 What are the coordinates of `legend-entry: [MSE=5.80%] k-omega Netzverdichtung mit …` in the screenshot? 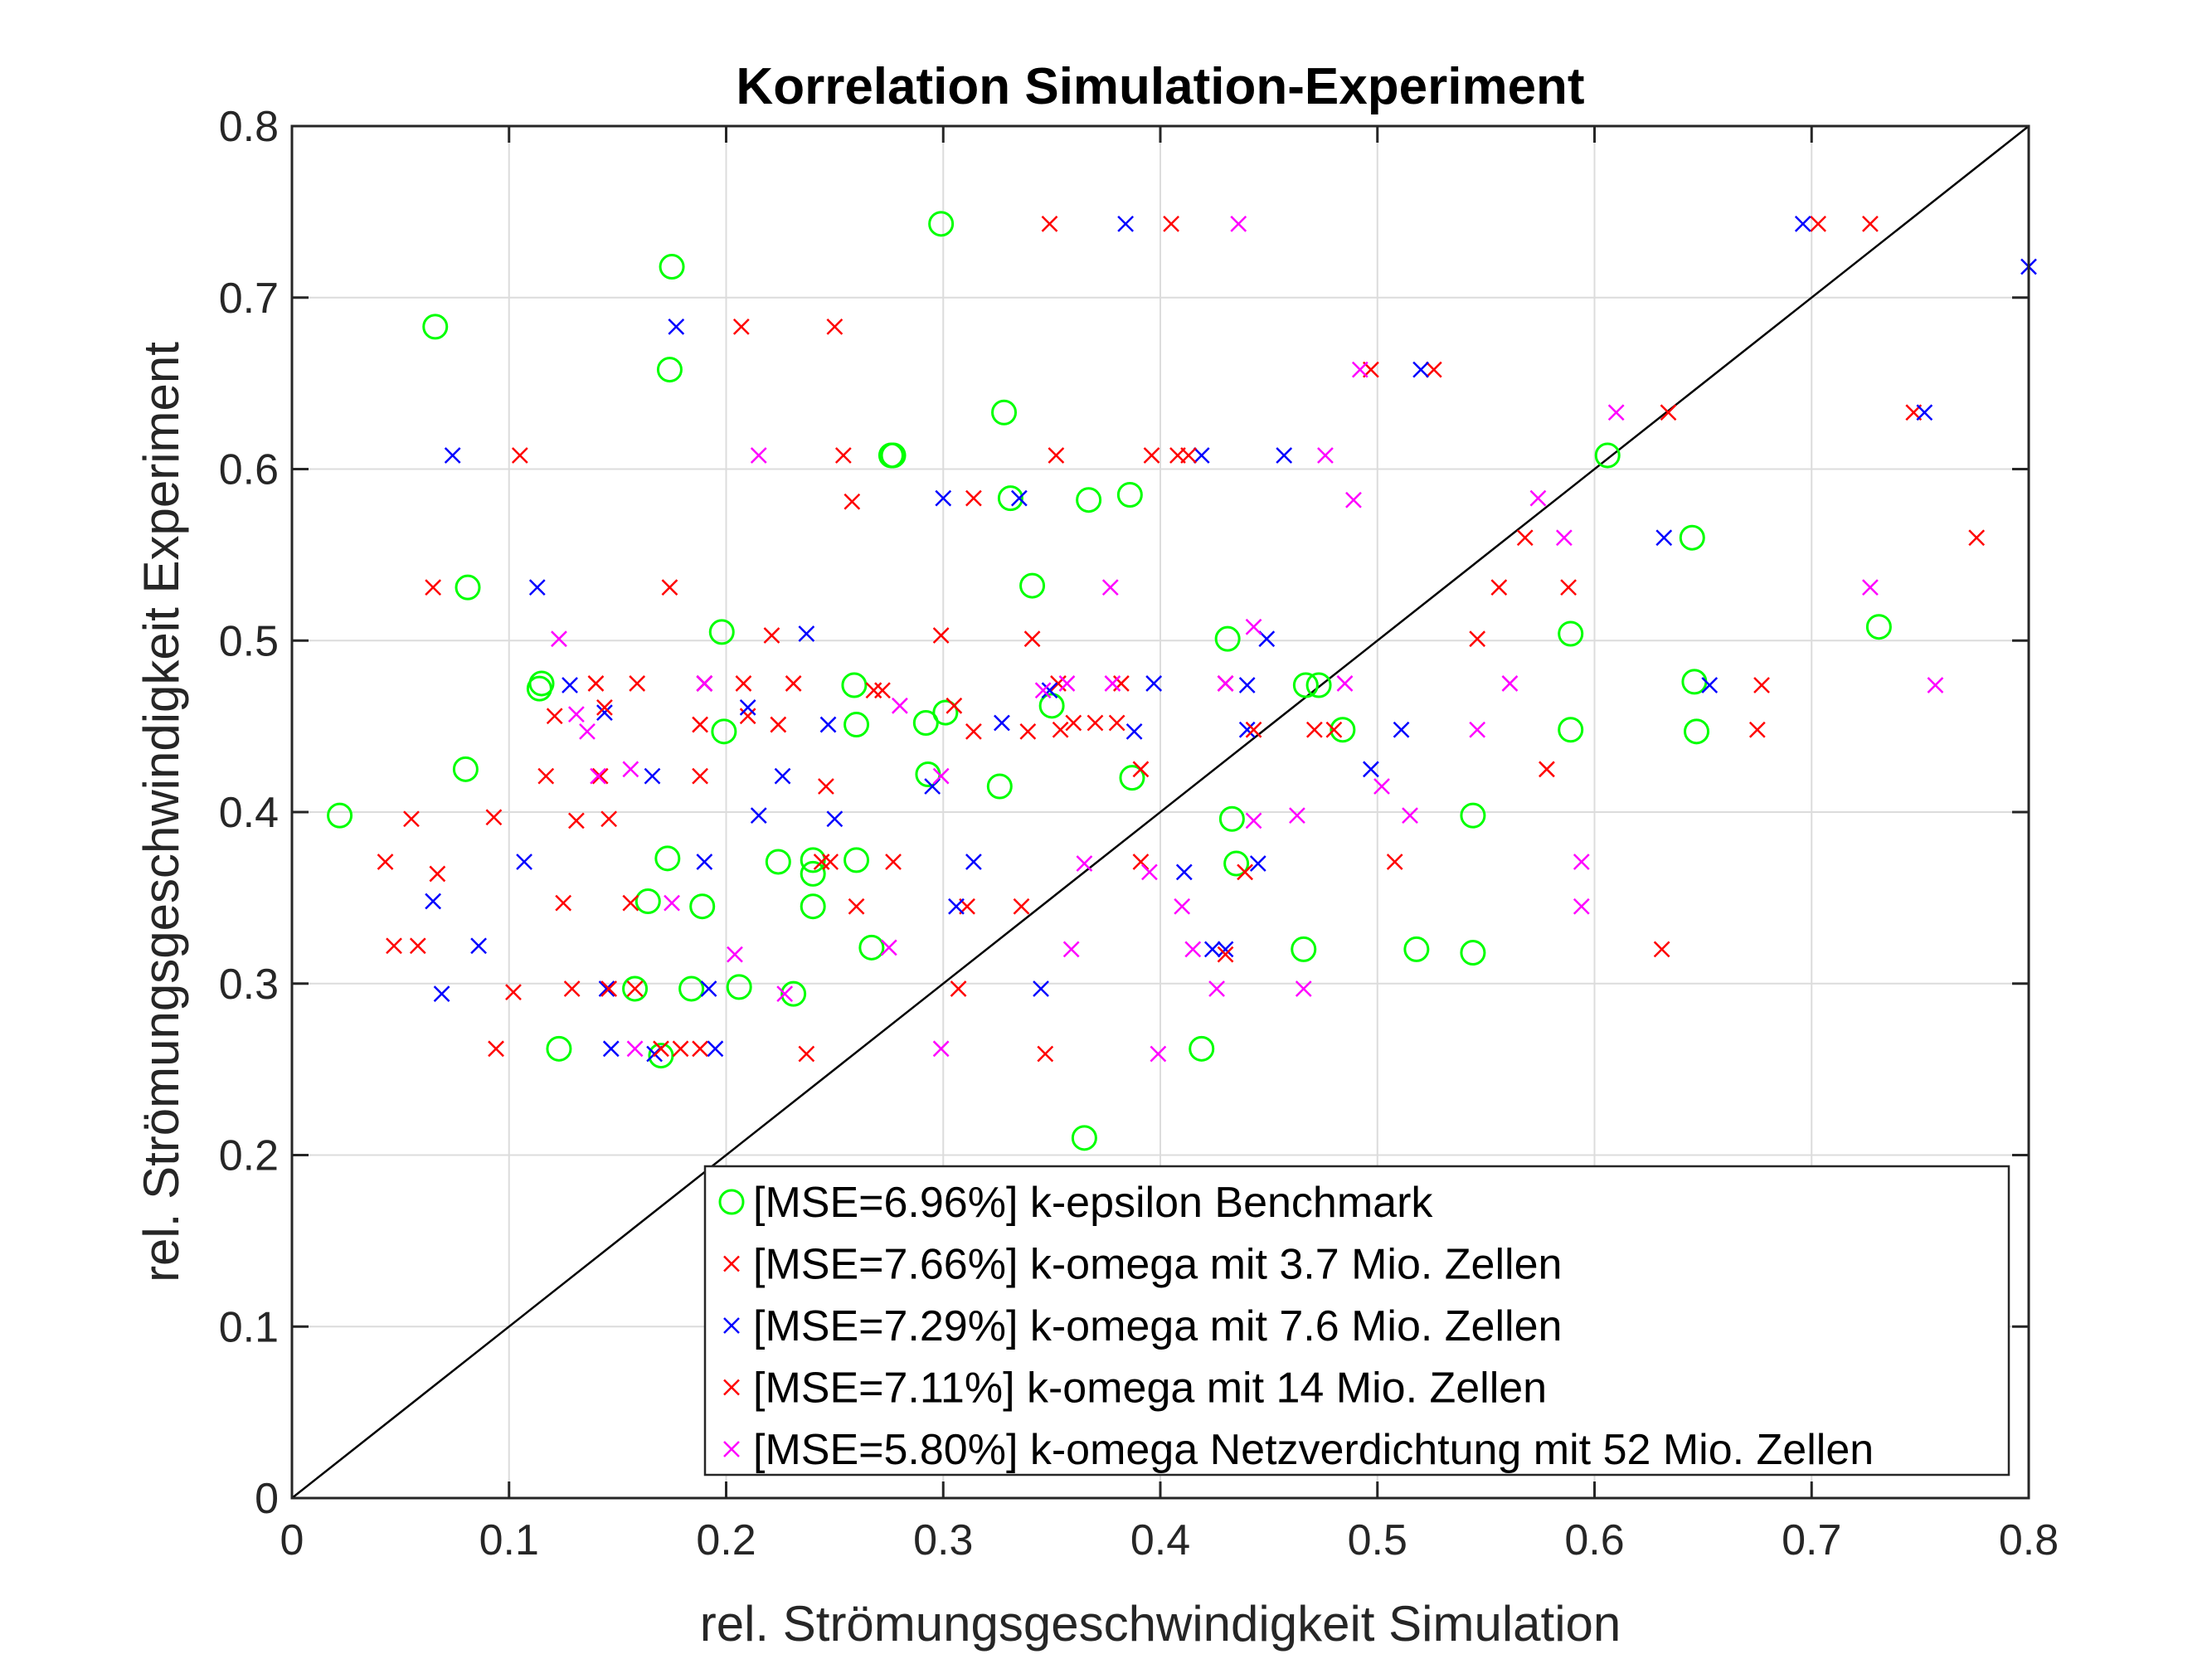 It's located at (1298, 1450).